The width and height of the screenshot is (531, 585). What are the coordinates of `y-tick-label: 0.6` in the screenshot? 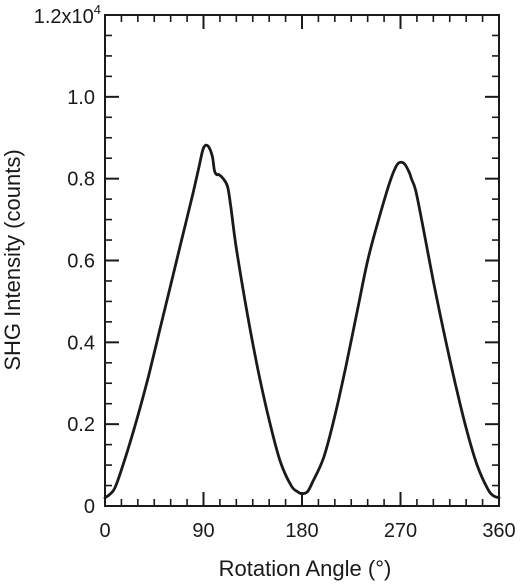 It's located at (81, 262).